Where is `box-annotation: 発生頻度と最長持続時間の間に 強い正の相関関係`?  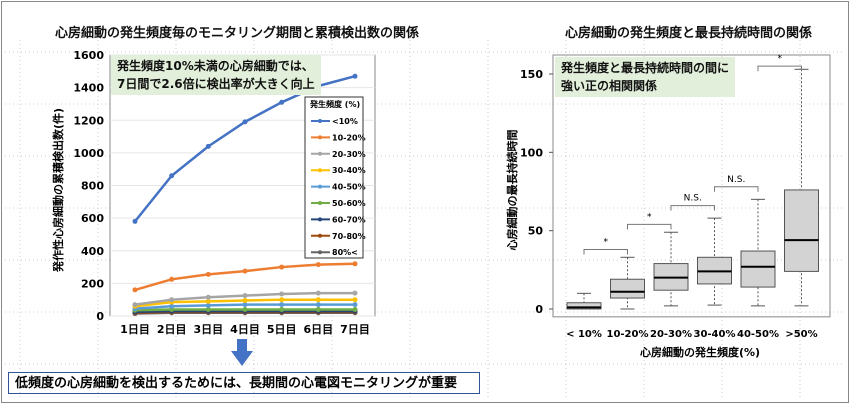
box-annotation: 発生頻度と最長持続時間の間に 強い正の相関関係 is located at coordinates (645, 77).